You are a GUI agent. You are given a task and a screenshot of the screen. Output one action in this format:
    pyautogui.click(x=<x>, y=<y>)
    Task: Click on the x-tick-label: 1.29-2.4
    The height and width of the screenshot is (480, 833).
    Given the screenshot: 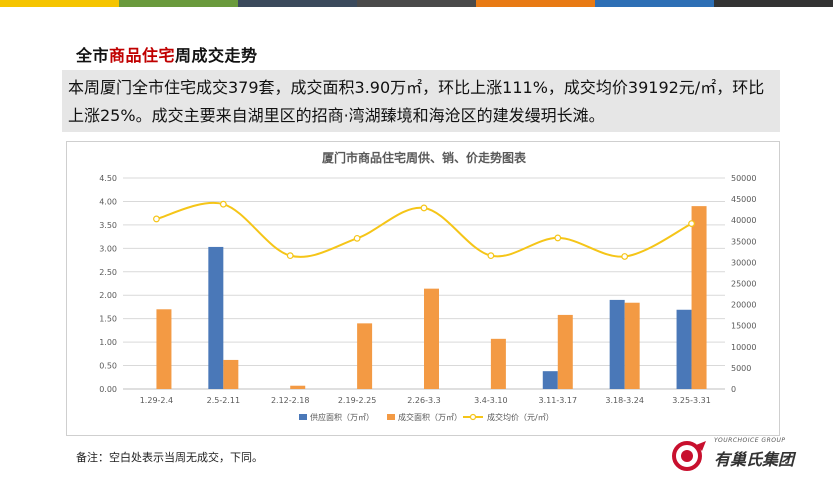 What is the action you would take?
    pyautogui.click(x=156, y=400)
    